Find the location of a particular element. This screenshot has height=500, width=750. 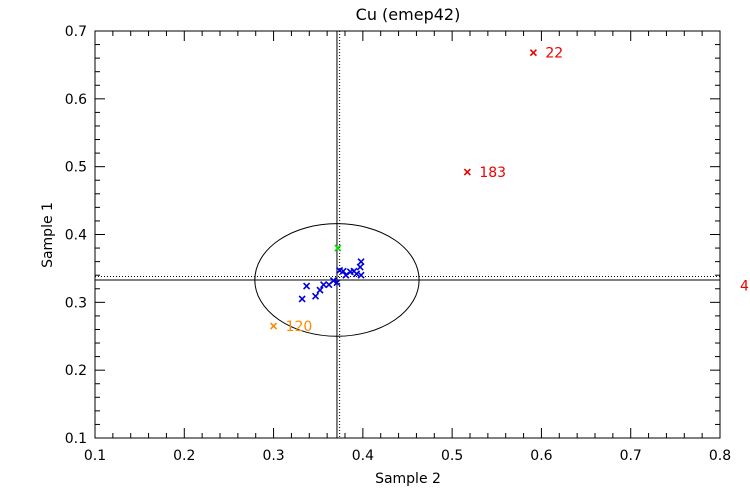

point-label: 120 is located at coordinates (299, 327).